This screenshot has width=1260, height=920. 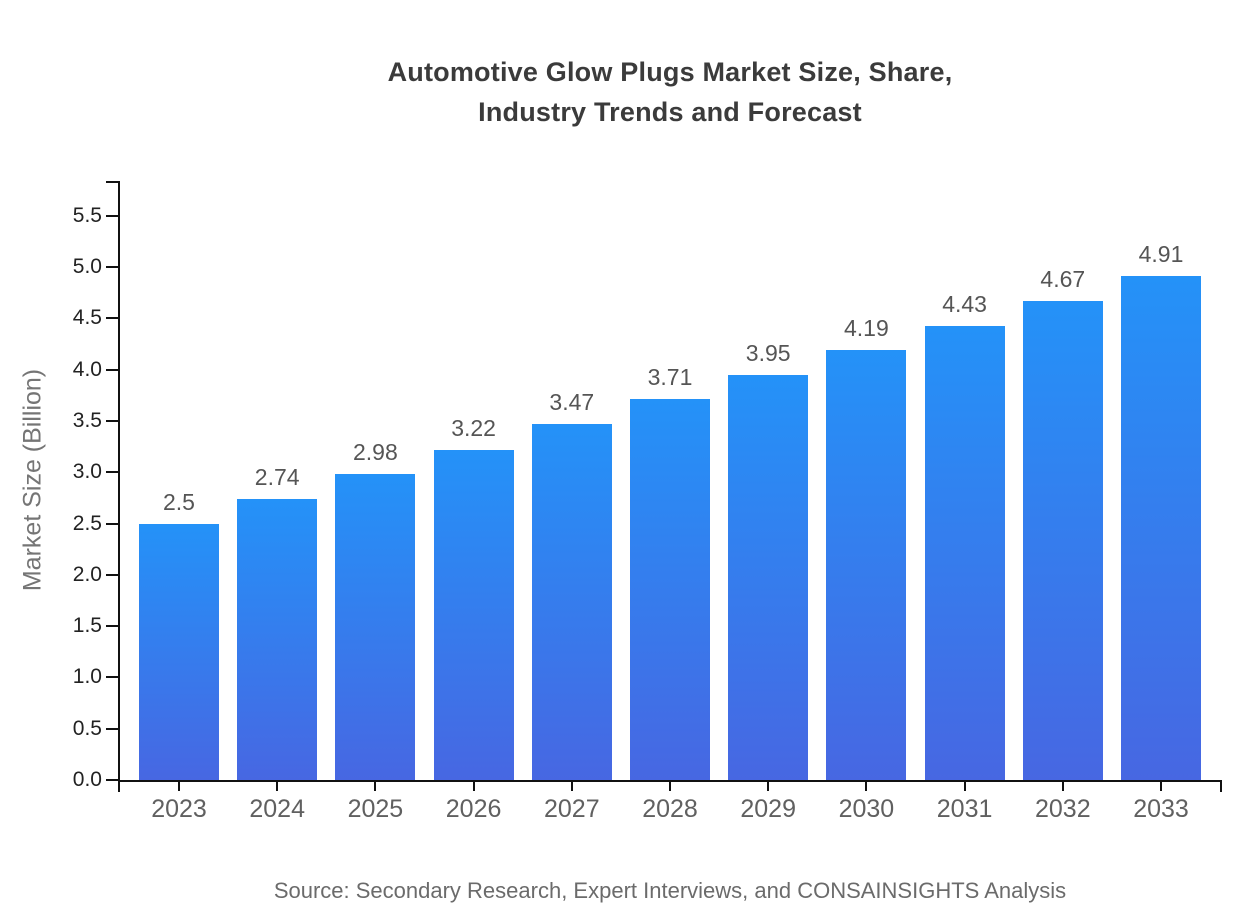 What do you see at coordinates (768, 809) in the screenshot?
I see `x-tick-label: 2029` at bounding box center [768, 809].